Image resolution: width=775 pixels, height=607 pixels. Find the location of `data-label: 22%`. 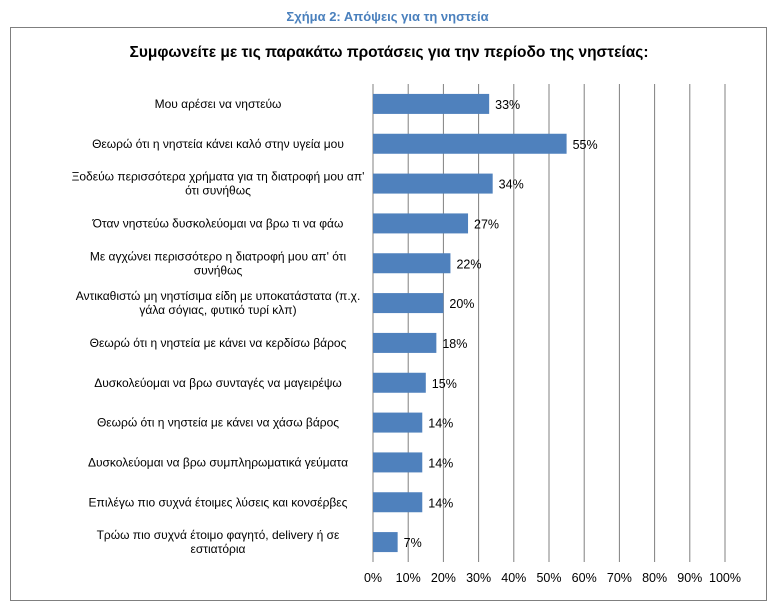

data-label: 22% is located at coordinates (468, 264).